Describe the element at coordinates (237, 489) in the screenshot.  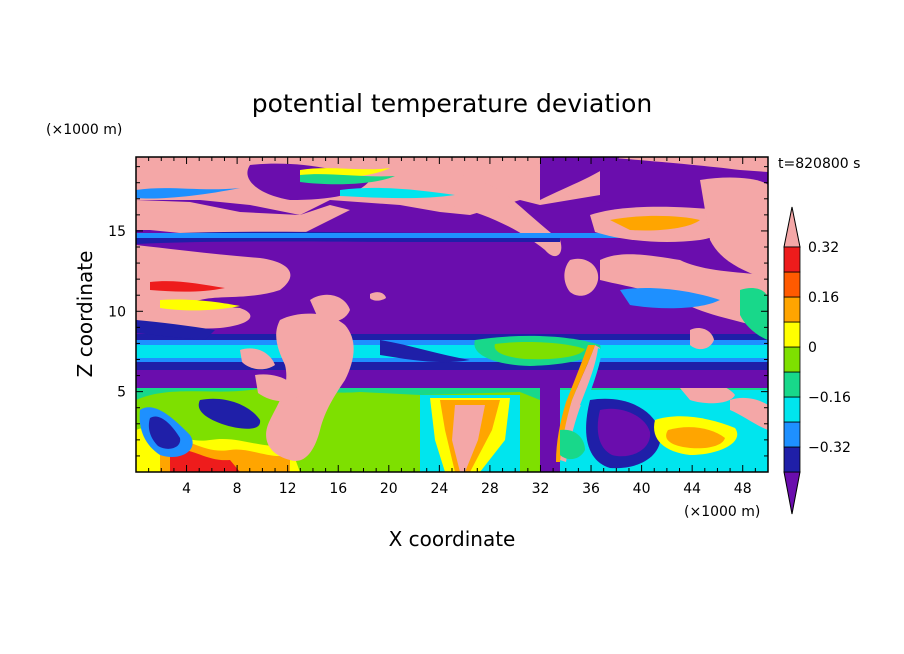
I see `x-tick-label: 8` at that location.